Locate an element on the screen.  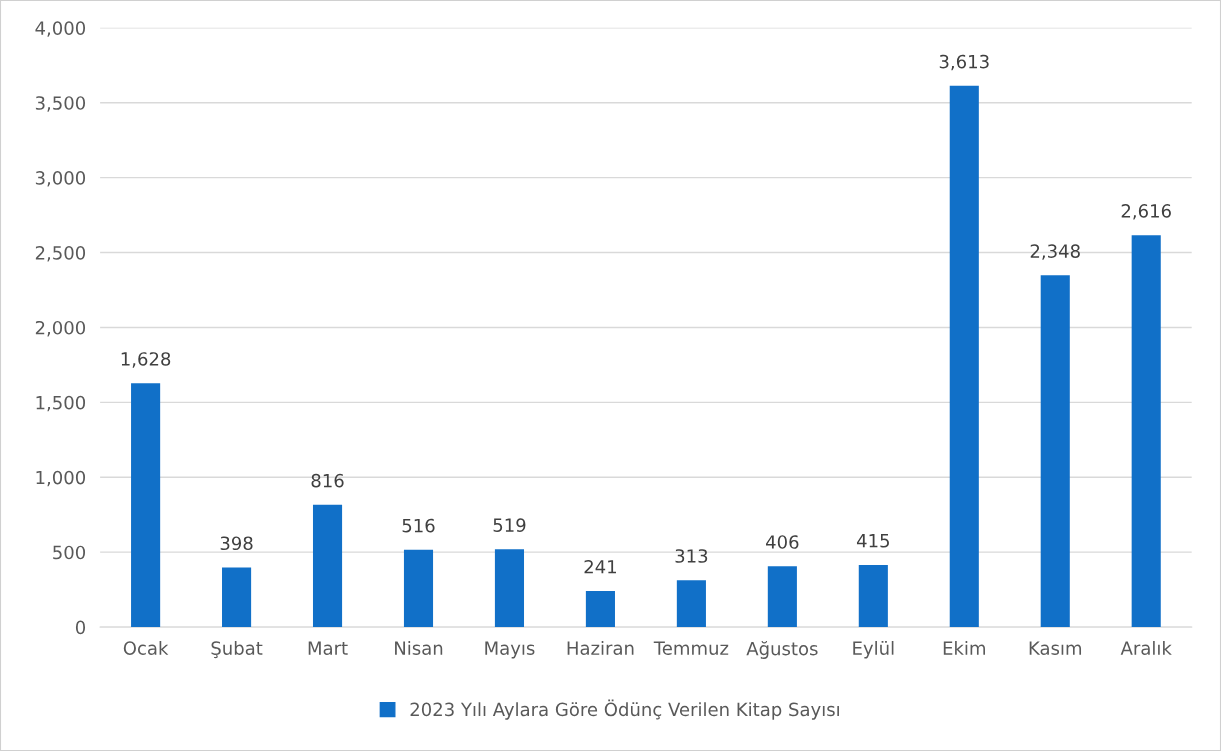
x-tick-label: Ağustos is located at coordinates (782, 649).